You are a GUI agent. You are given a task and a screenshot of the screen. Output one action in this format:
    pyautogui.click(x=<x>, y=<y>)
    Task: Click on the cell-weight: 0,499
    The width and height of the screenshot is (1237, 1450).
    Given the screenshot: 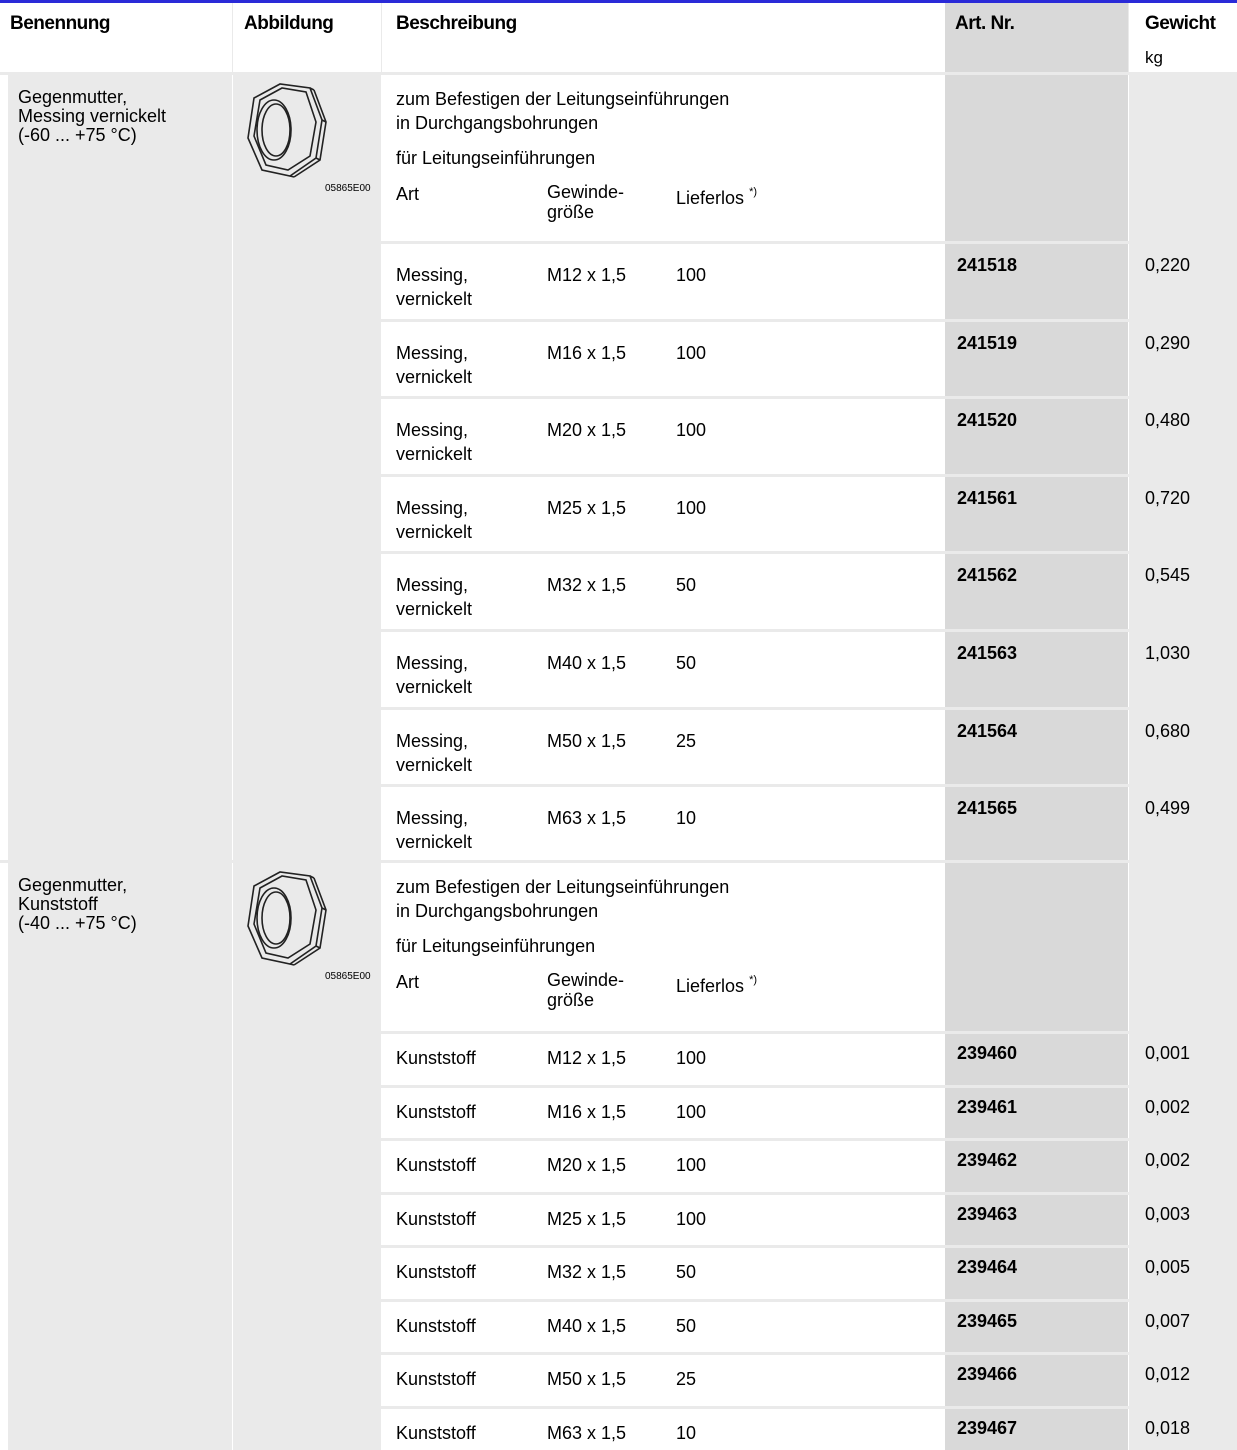 What is the action you would take?
    pyautogui.click(x=1168, y=808)
    